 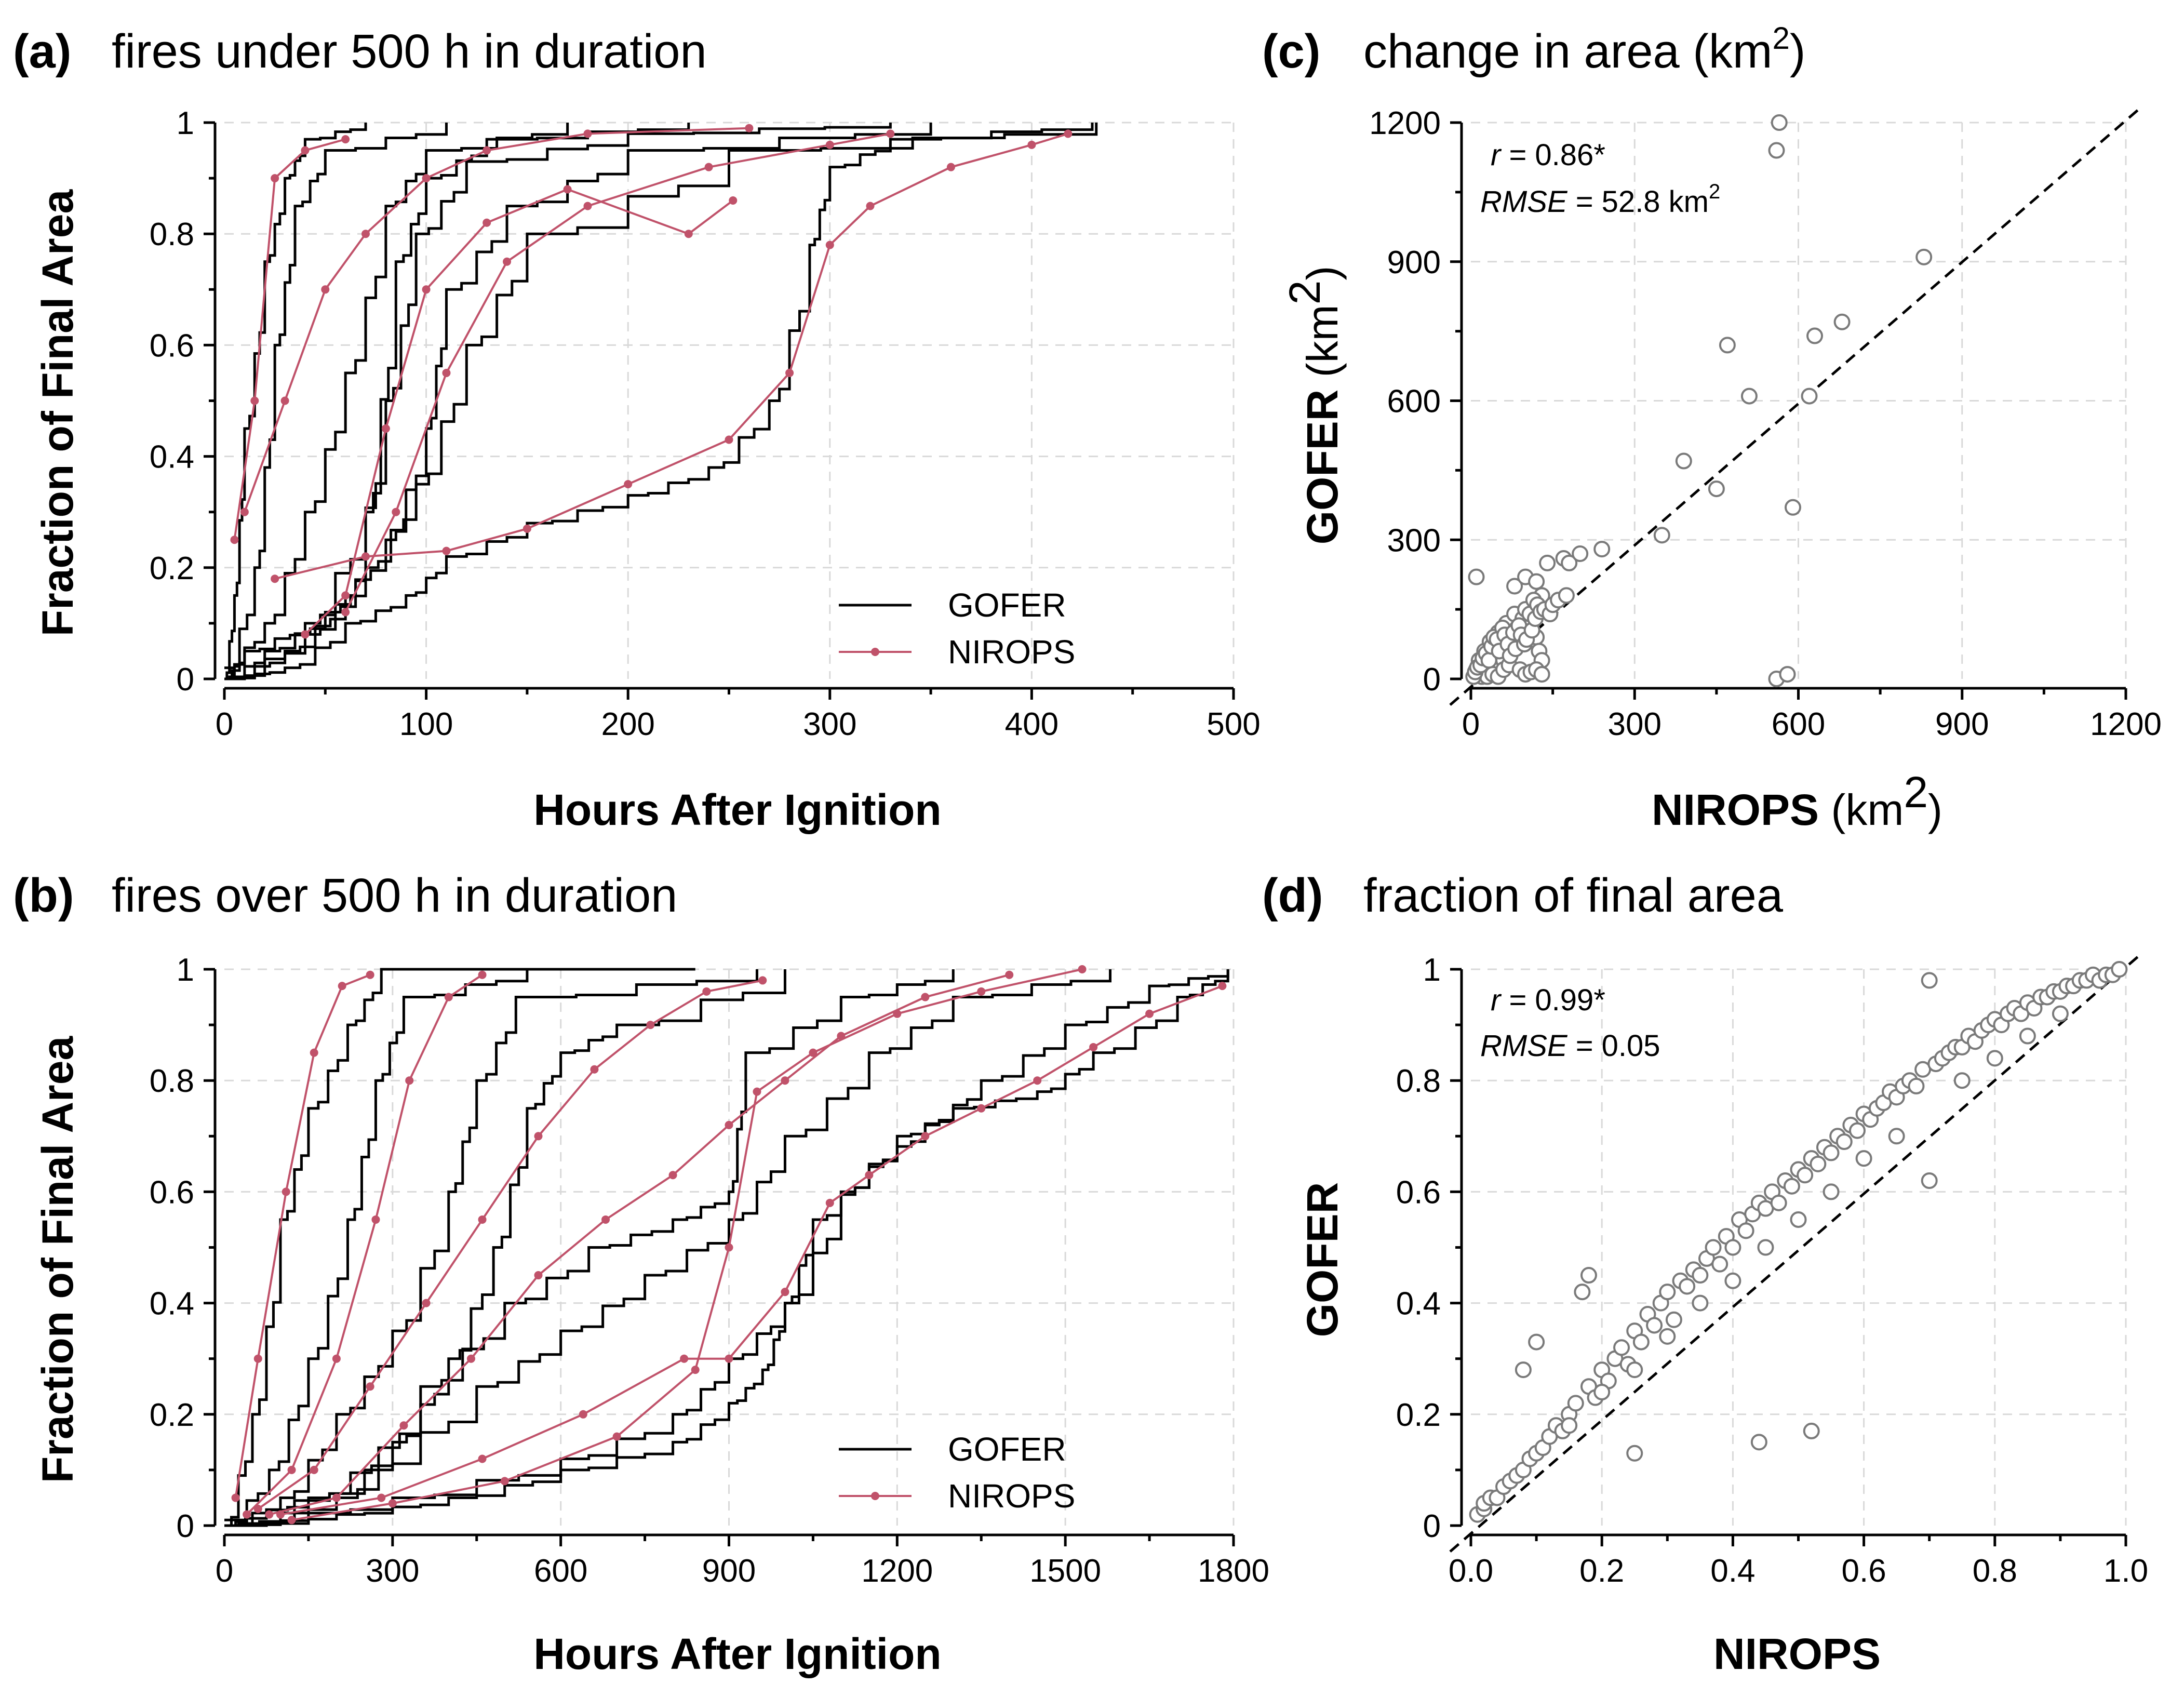 What do you see at coordinates (42, 51) in the screenshot?
I see `panel-a-label: (a)` at bounding box center [42, 51].